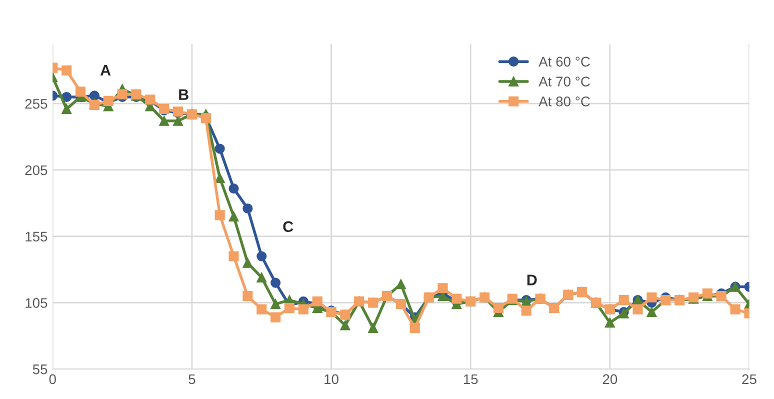  Describe the element at coordinates (564, 61) in the screenshot. I see `legend-label: At 60 °C` at that location.